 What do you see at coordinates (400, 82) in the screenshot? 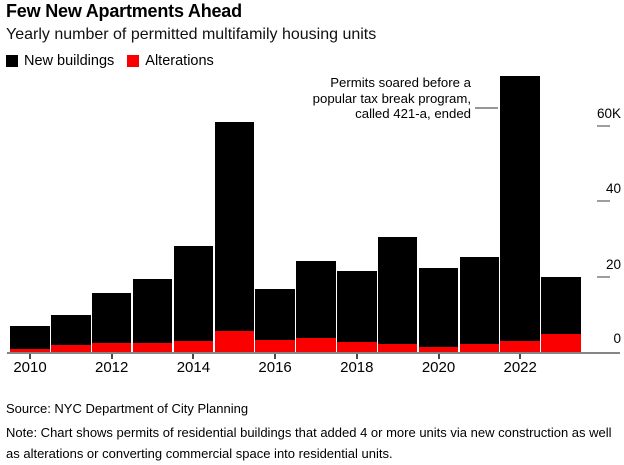
I see `annotation-line: Permits soared before a` at bounding box center [400, 82].